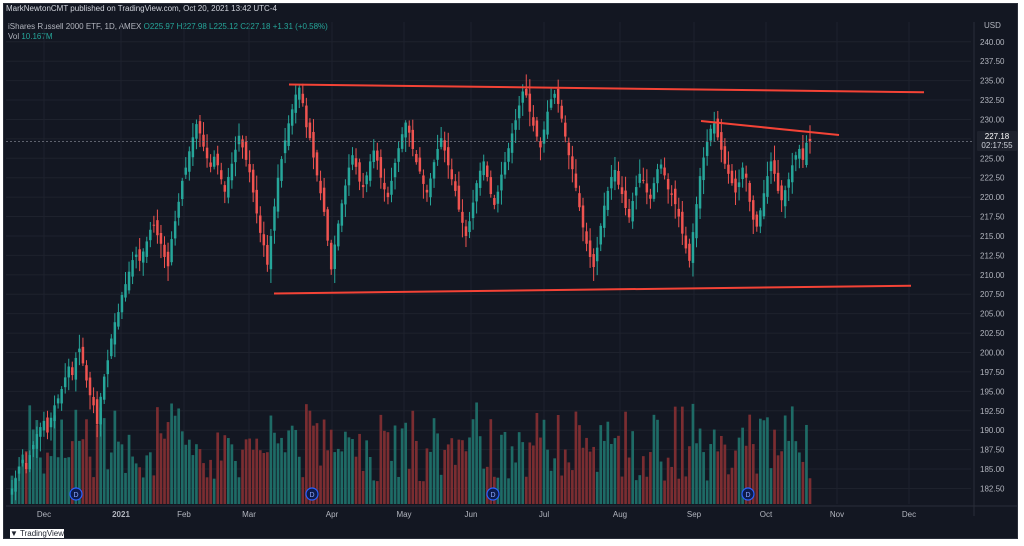  What do you see at coordinates (75, 26) in the screenshot?
I see `symbol-title: iShares Russell 2000 ETF, 1D, AMEX` at bounding box center [75, 26].